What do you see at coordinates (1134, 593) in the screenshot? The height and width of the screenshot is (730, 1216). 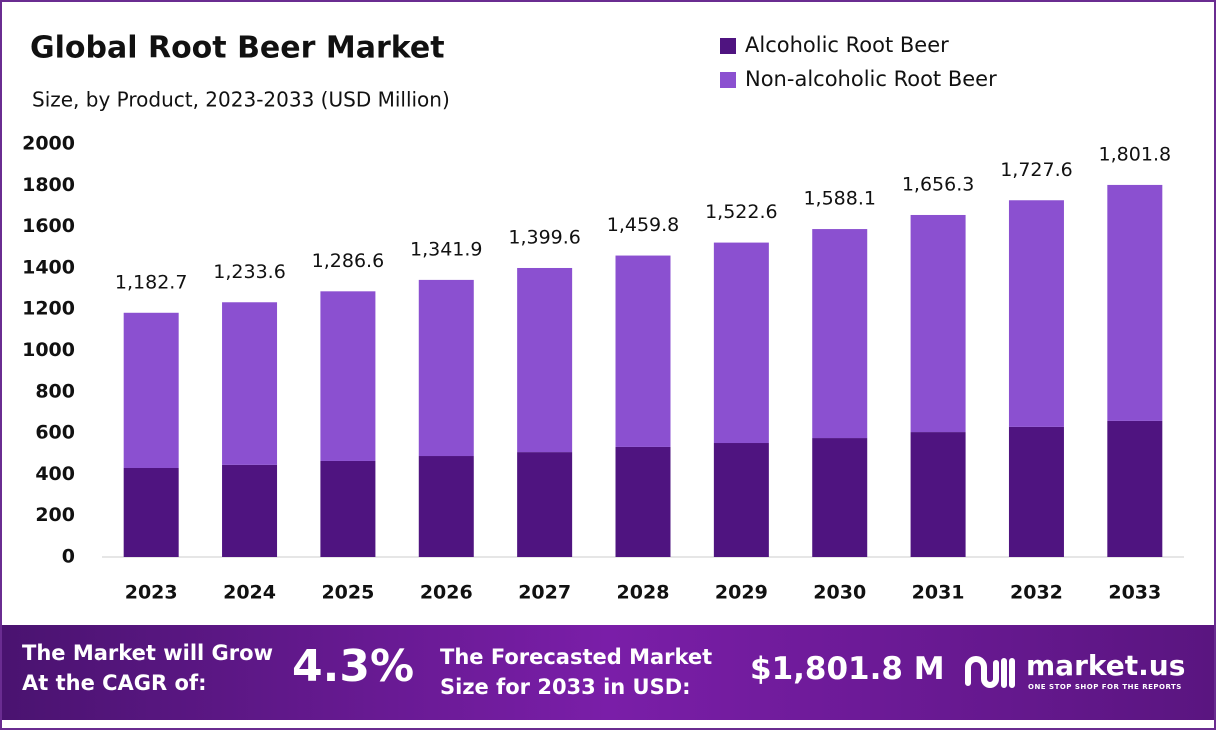 I see `x-tick-label: 2033` at bounding box center [1134, 593].